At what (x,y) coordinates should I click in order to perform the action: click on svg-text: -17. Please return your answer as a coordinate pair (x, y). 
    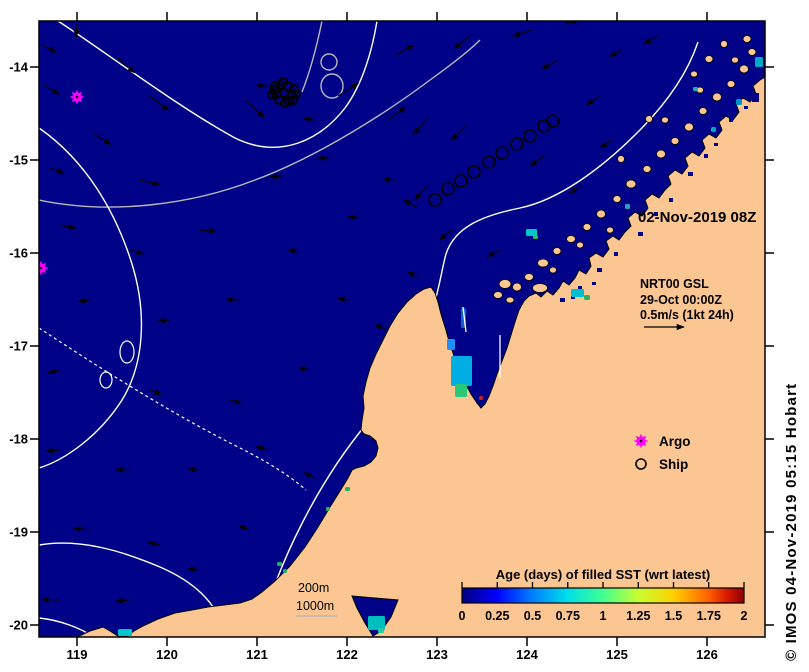
    Looking at the image, I should click on (18, 346).